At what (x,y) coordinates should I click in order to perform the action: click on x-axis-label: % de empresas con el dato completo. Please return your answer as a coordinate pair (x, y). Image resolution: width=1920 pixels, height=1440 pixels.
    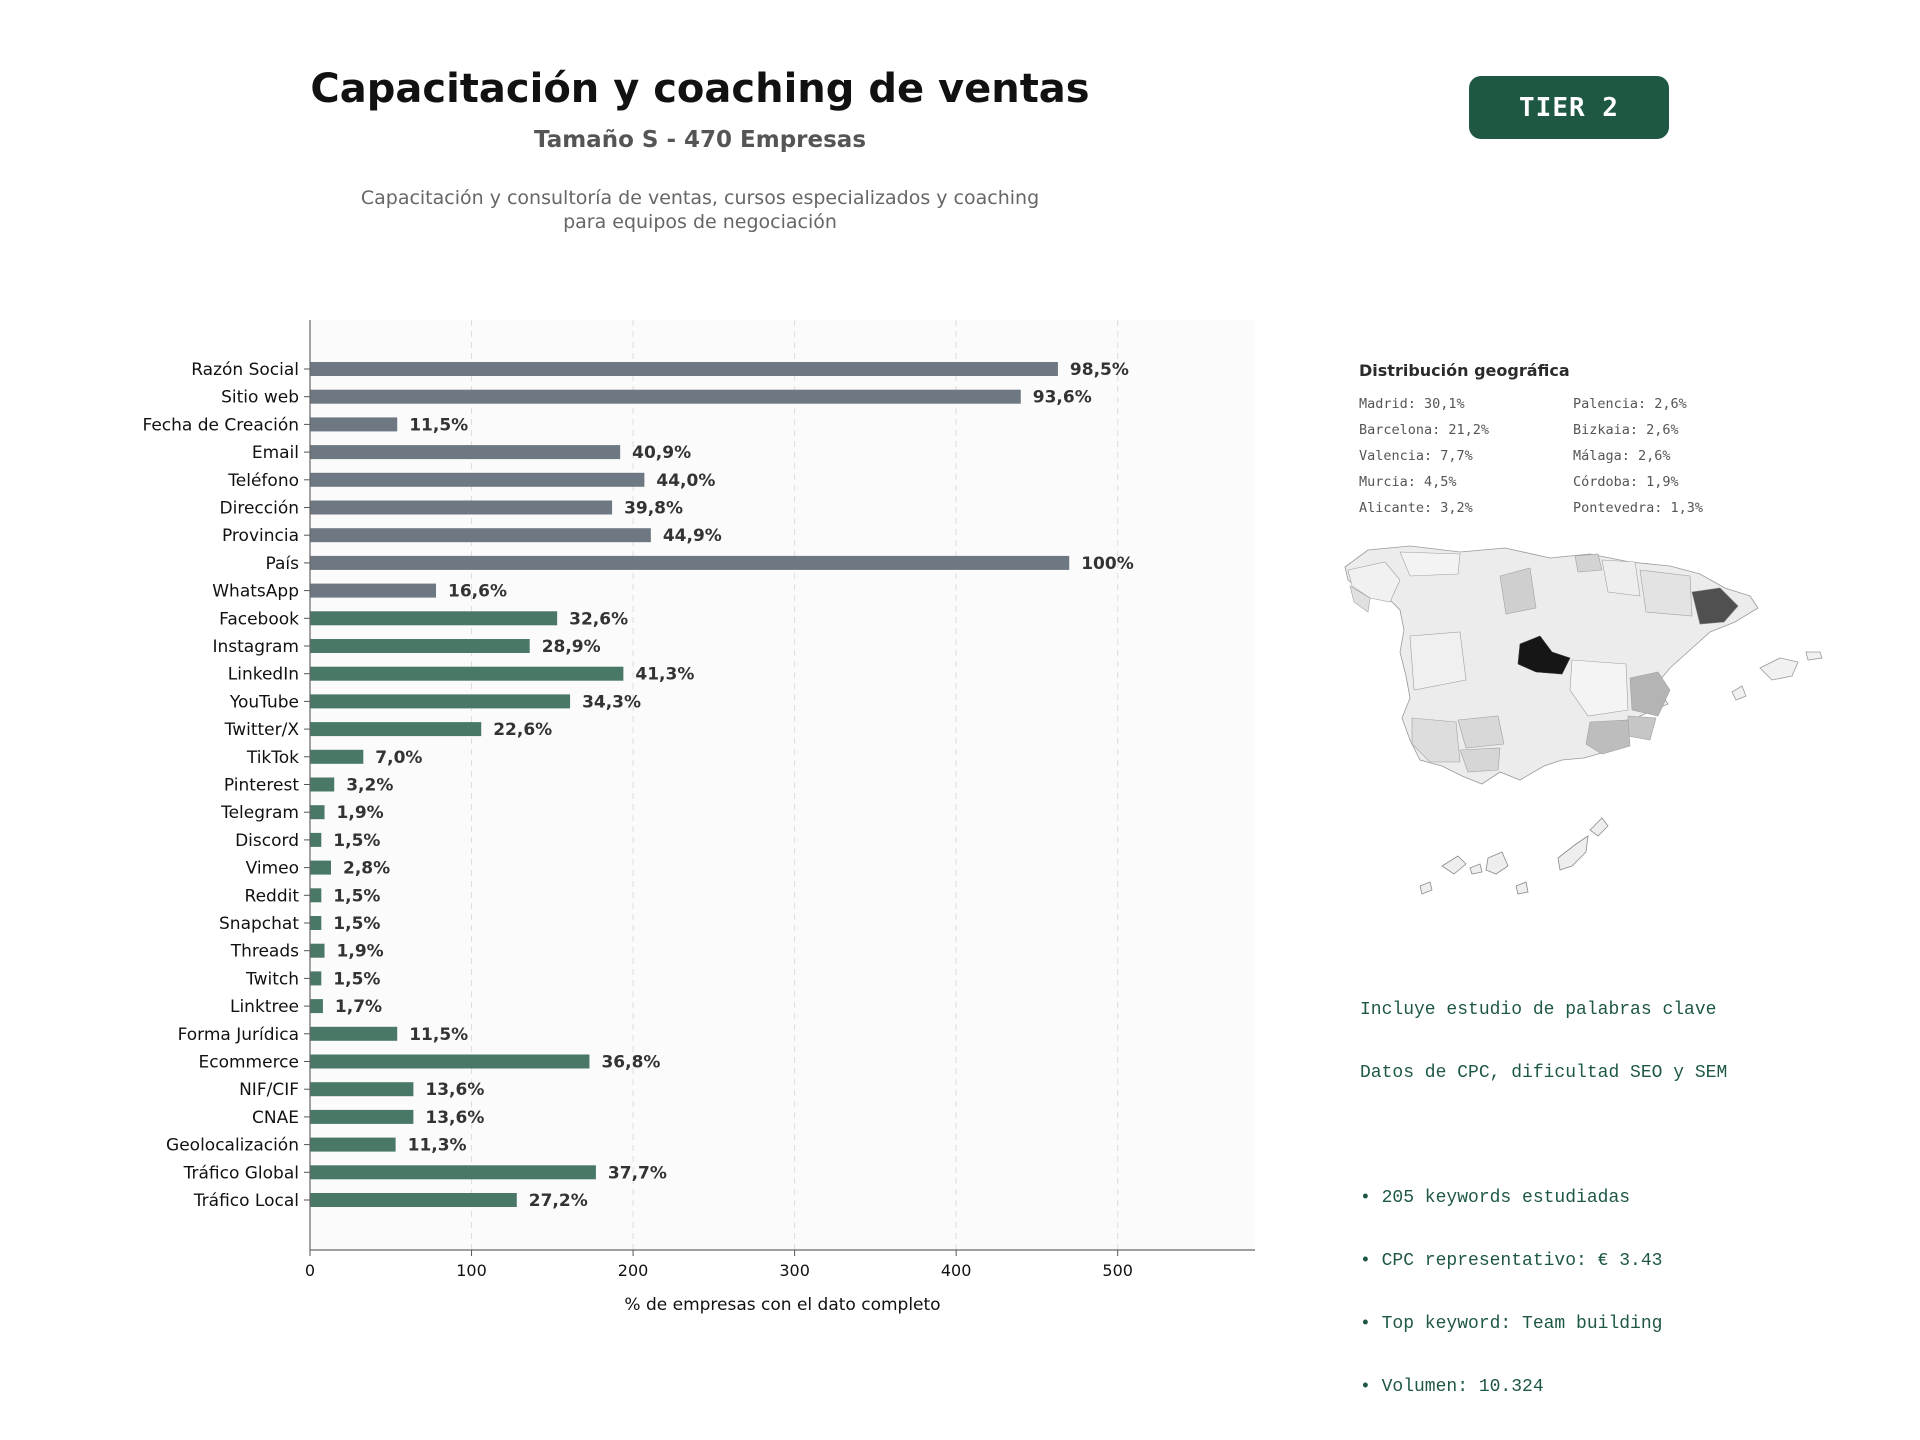
    Looking at the image, I should click on (782, 1305).